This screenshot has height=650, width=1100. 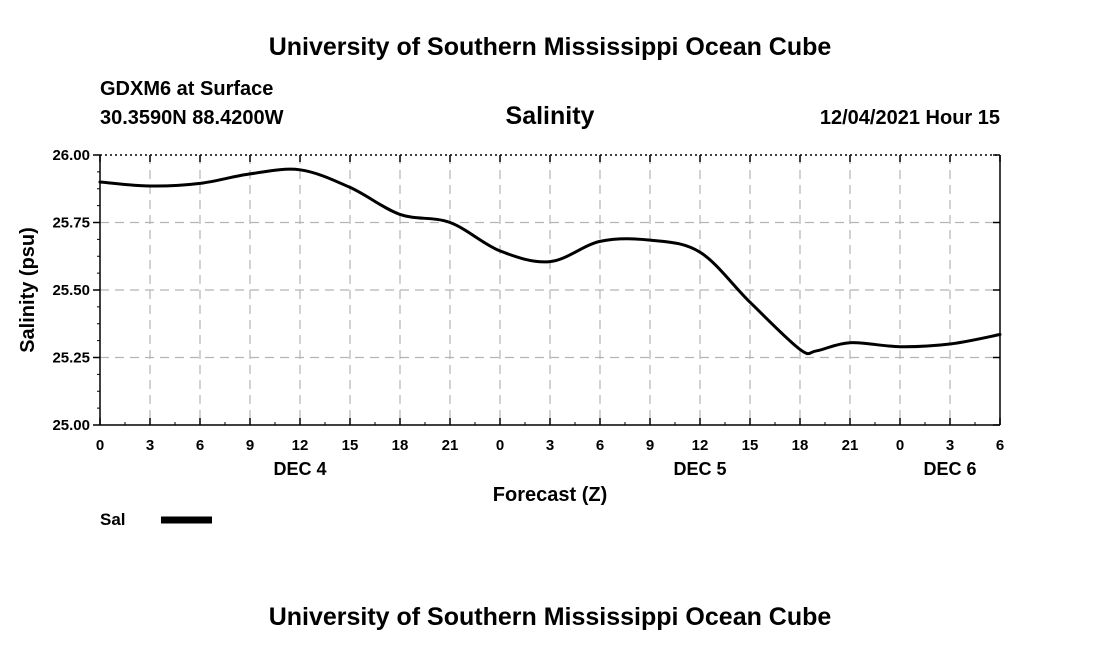 I want to click on date-label: DEC 5, so click(x=699, y=469).